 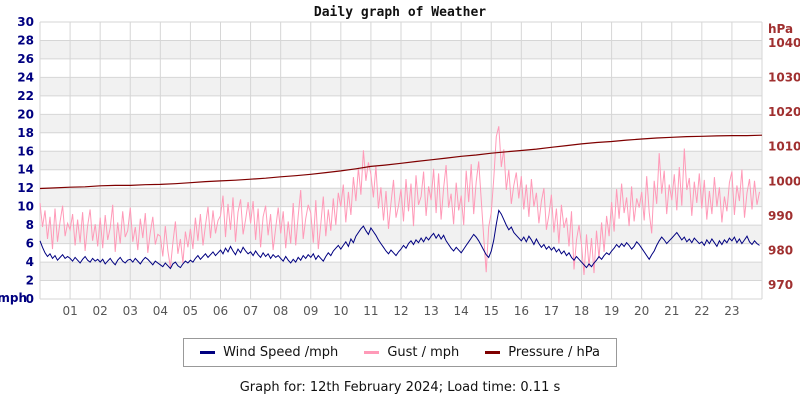 What do you see at coordinates (310, 311) in the screenshot?
I see `x-tick-label: 09` at bounding box center [310, 311].